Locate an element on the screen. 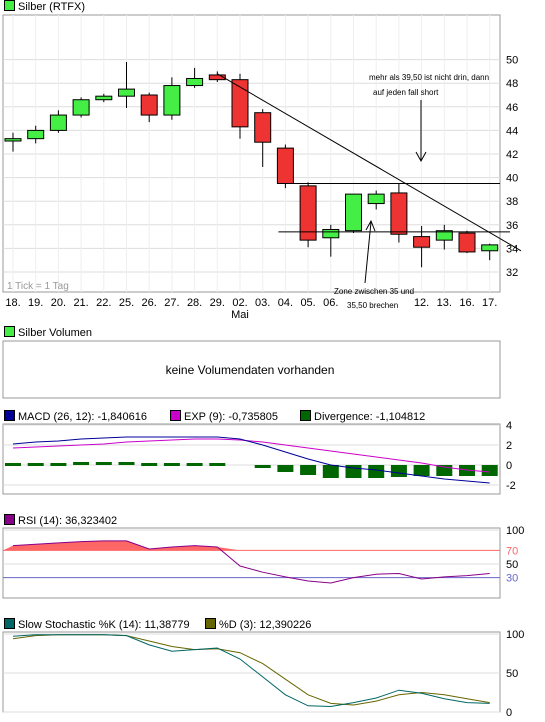 This screenshot has height=722, width=545. x-tick-label: 20. is located at coordinates (58, 303).